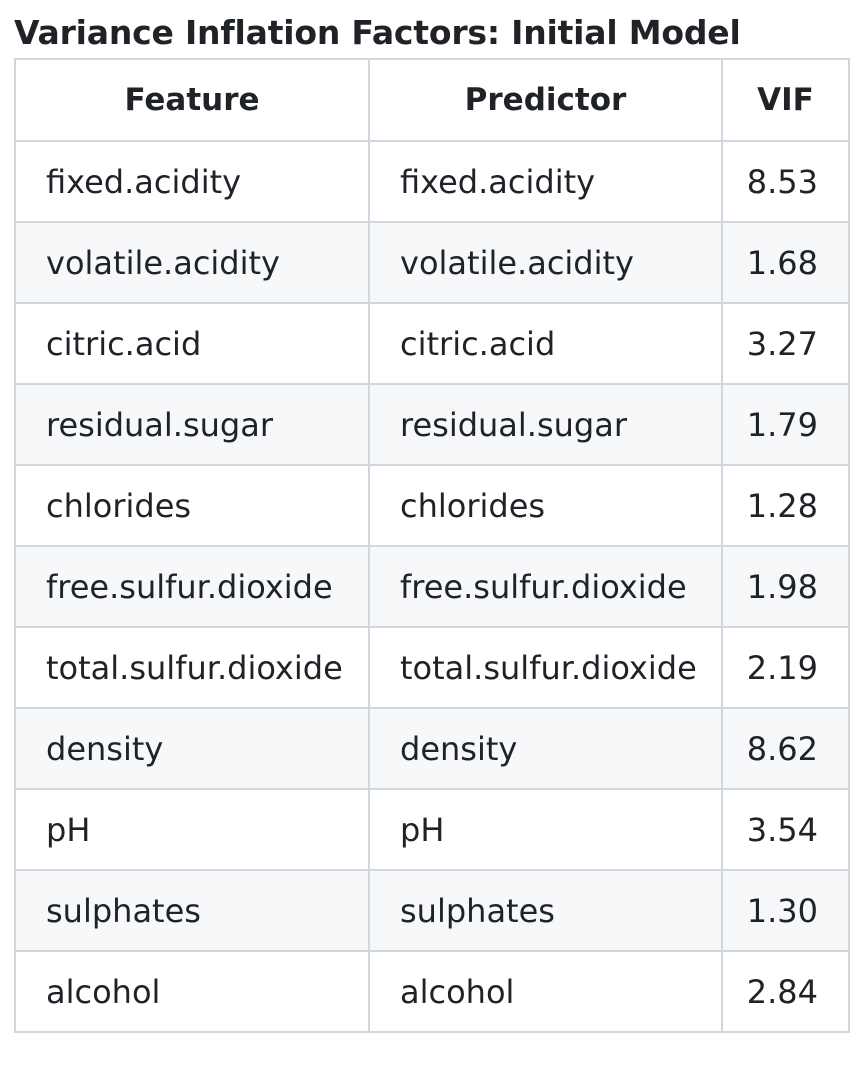 Image resolution: width=860 pixels, height=1070 pixels. I want to click on feature-cell: alcohol, so click(192, 991).